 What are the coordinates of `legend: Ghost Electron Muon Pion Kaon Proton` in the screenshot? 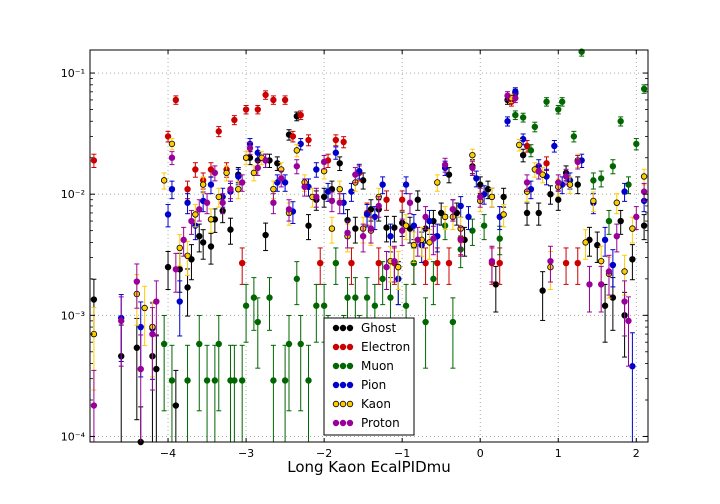 It's located at (369, 376).